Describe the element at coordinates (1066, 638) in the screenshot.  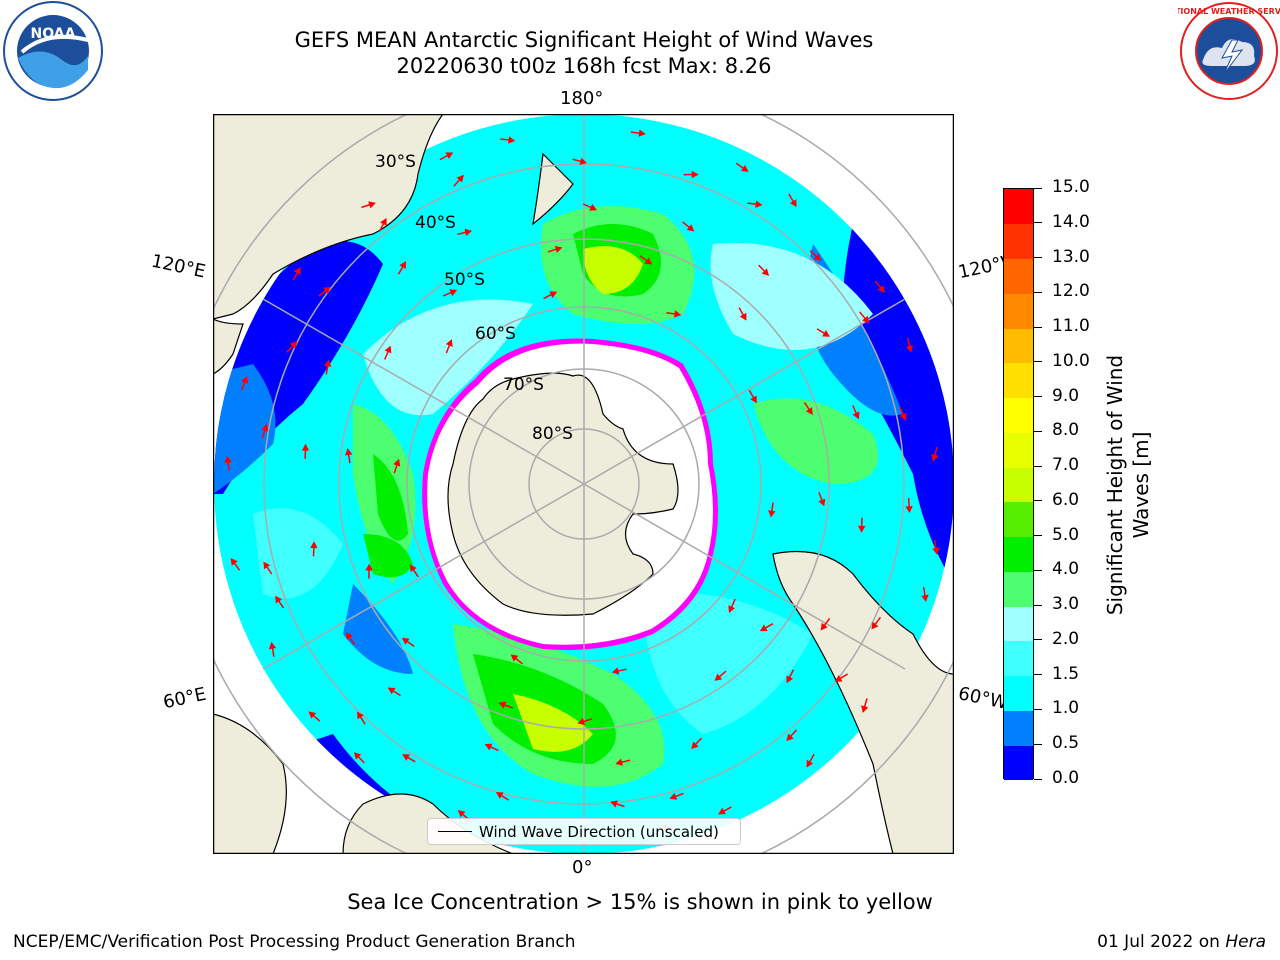
I see `colorbar-tick-label: 2.0` at that location.